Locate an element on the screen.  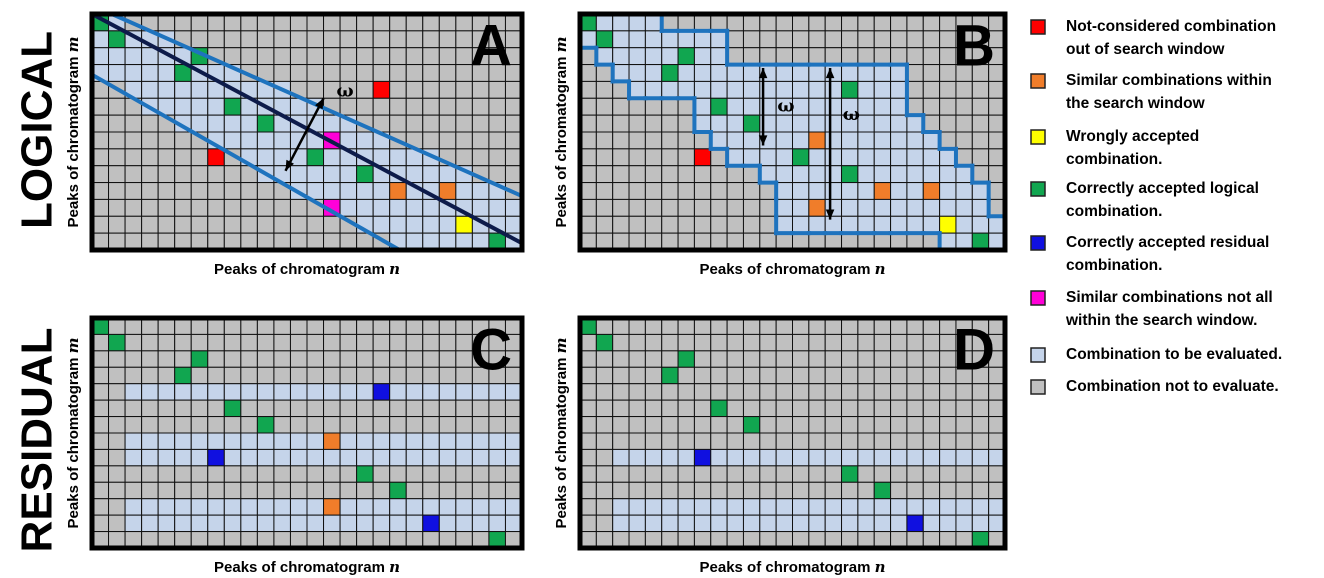
panel-border is located at coordinates (307, 132).